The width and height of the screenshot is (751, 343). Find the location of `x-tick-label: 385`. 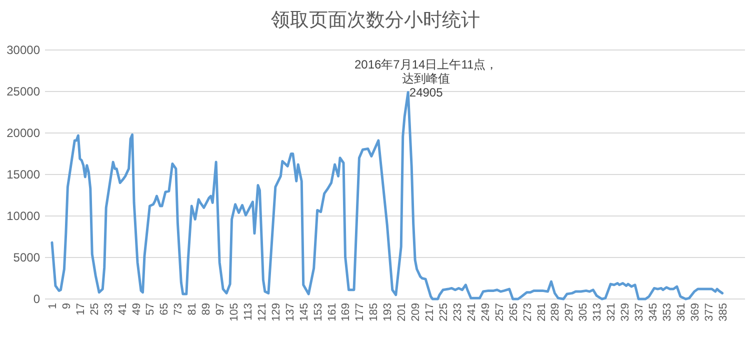

x-tick-label: 385 is located at coordinates (723, 312).